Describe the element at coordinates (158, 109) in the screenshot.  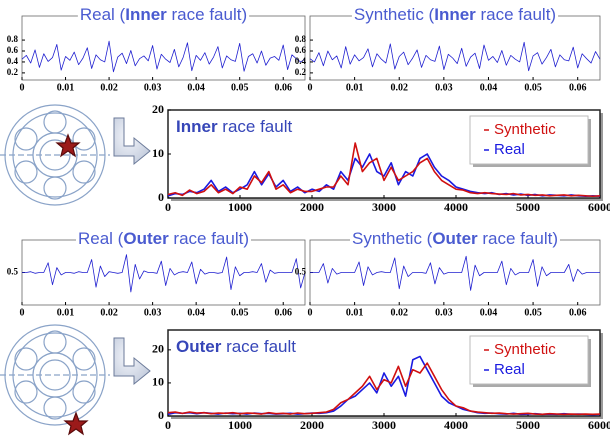
I see `y-tick-label: 20` at that location.